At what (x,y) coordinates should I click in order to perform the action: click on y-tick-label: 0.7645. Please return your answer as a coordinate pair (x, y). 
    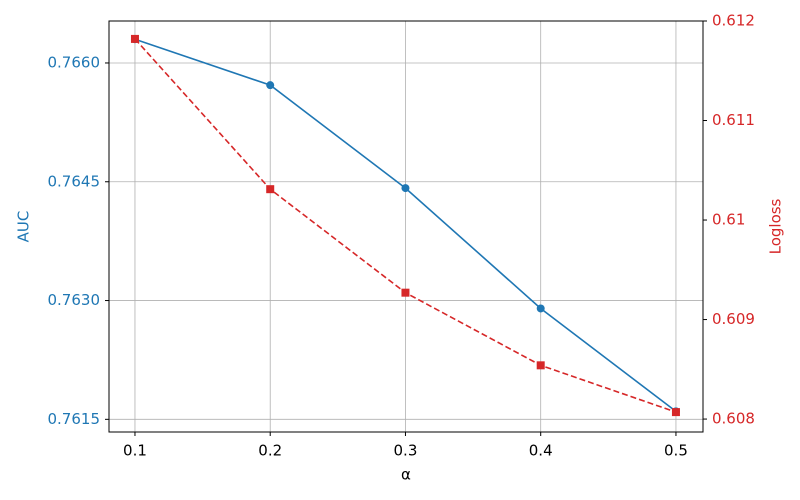
    Looking at the image, I should click on (74, 181).